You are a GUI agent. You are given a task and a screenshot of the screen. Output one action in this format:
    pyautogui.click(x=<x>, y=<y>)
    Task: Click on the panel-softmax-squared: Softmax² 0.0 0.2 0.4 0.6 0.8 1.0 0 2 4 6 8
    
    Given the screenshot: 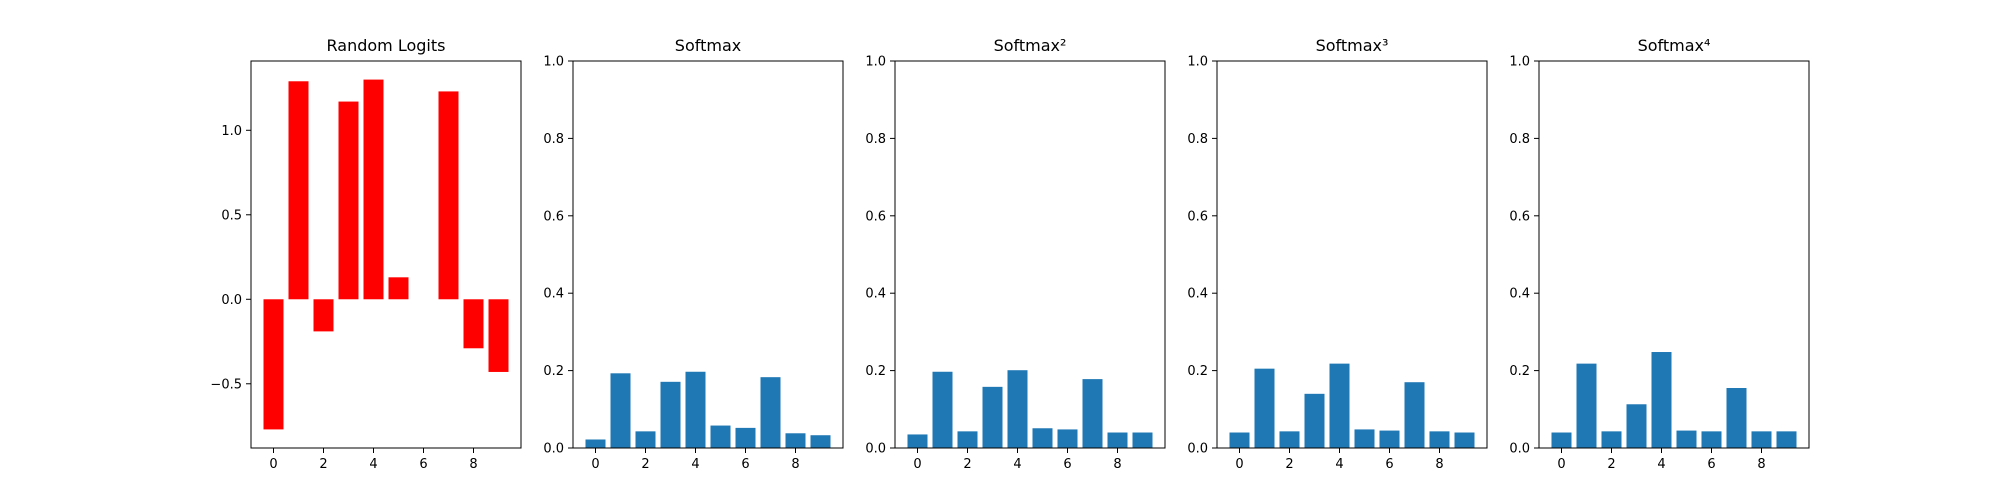 What is the action you would take?
    pyautogui.click(x=1015, y=254)
    